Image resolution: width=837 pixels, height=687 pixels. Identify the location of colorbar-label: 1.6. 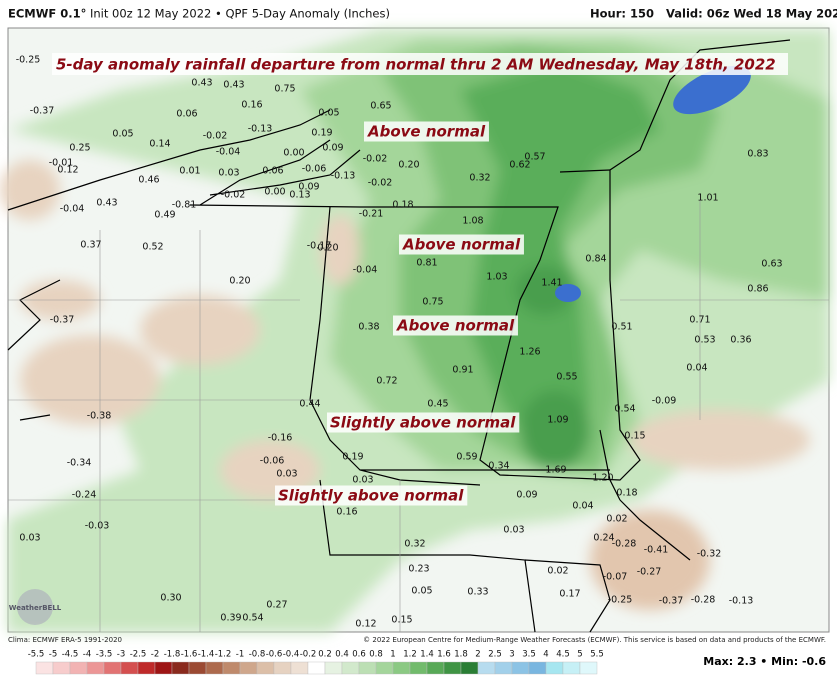
(444, 655).